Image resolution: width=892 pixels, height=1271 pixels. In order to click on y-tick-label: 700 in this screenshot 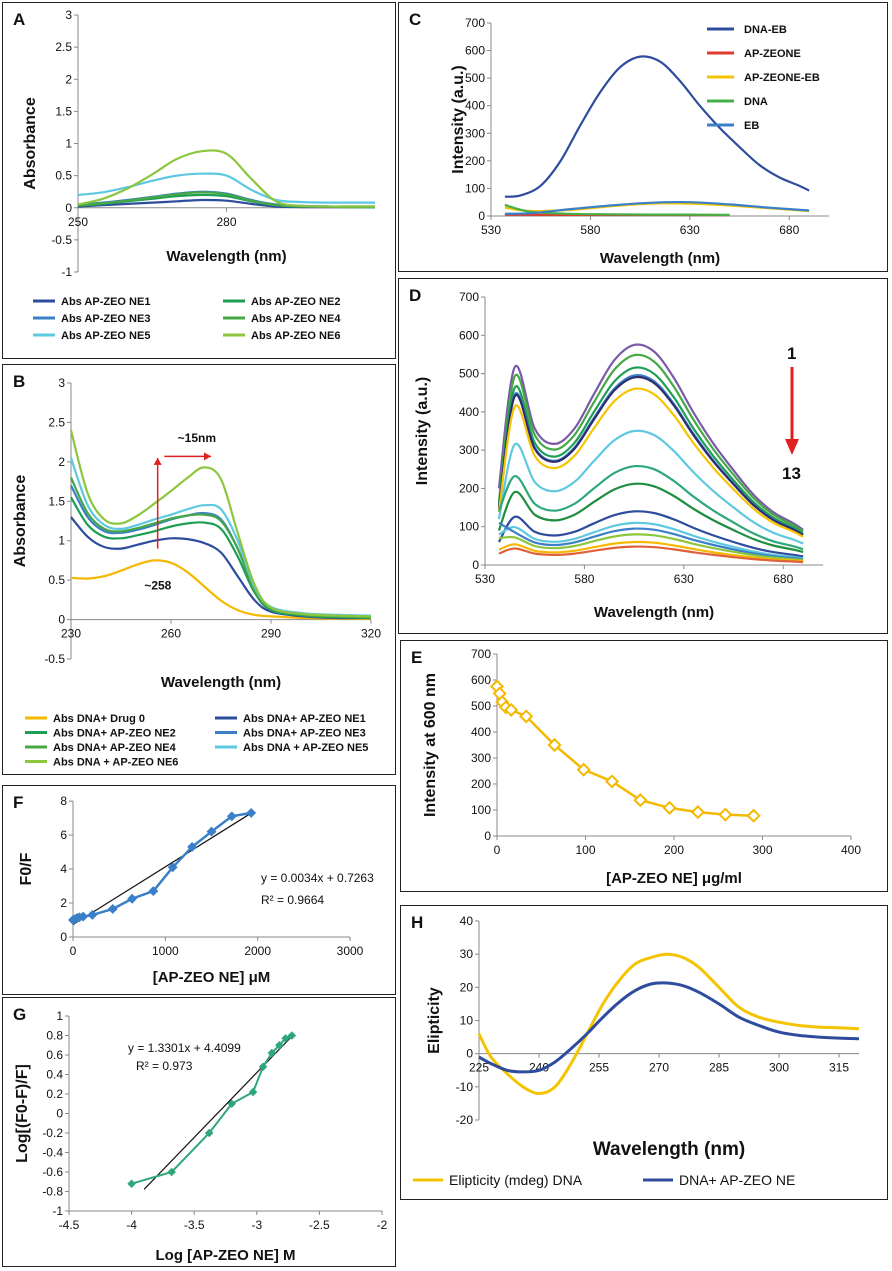, I will do `click(481, 654)`.